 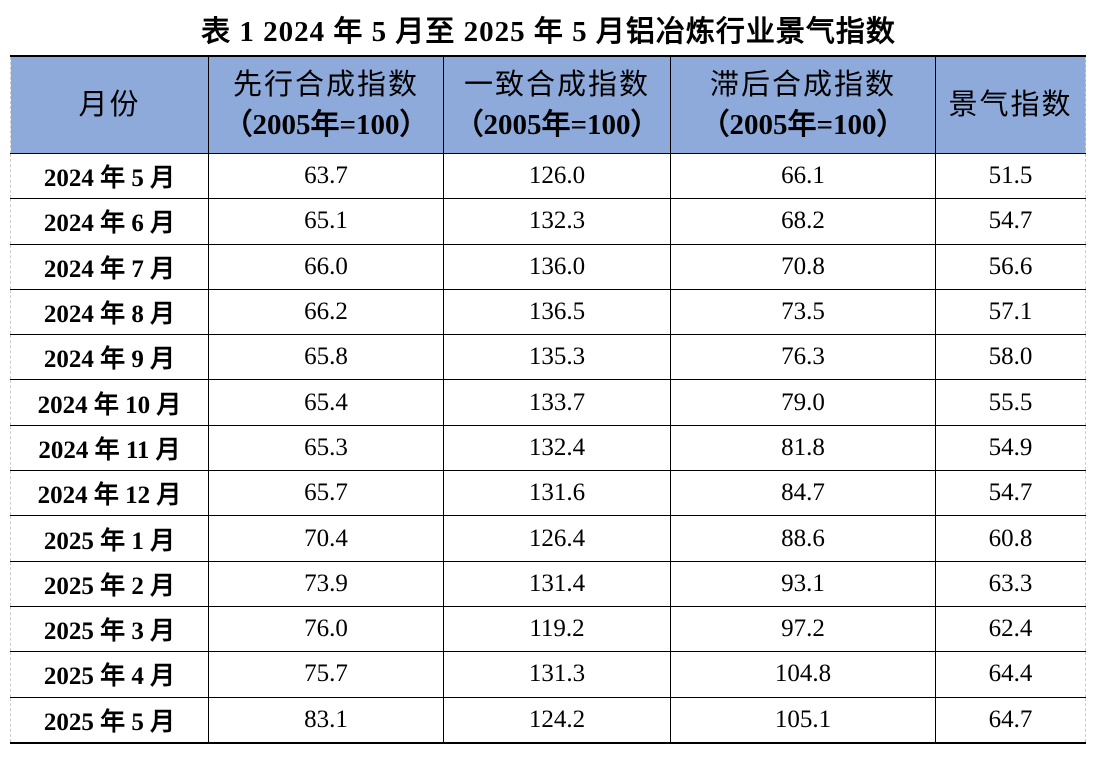 What do you see at coordinates (803, 357) in the screenshot?
I see `value-cell: 76.3` at bounding box center [803, 357].